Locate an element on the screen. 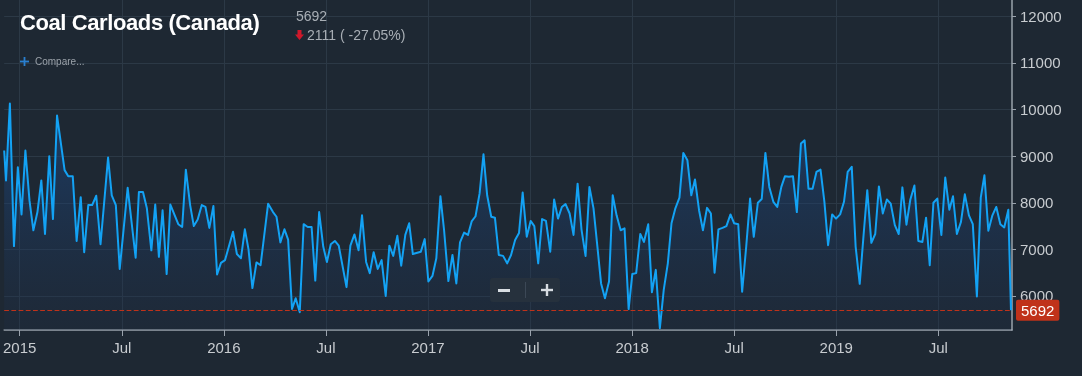 The image size is (1082, 376). y-tick-label: 9000 is located at coordinates (1037, 156).